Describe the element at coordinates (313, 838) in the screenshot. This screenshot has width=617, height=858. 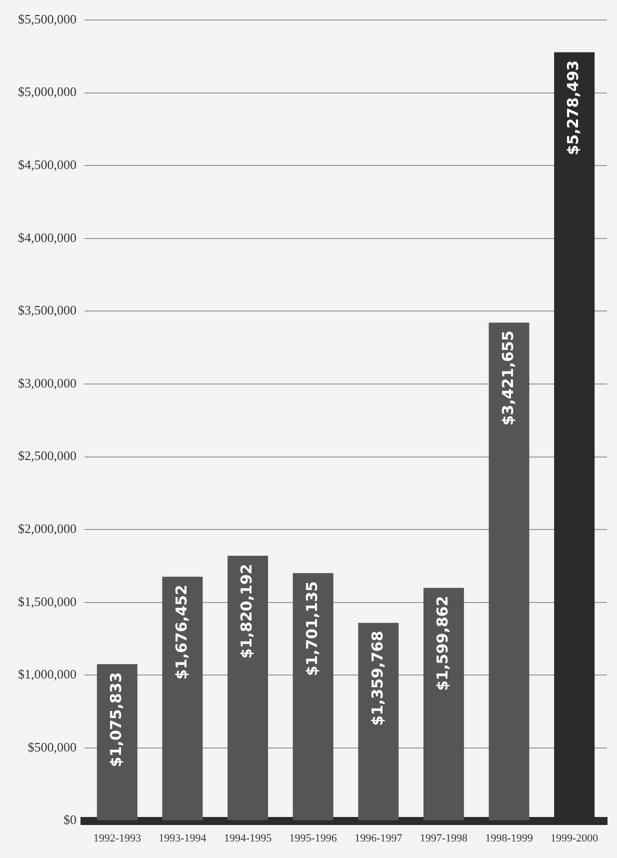
I see `x-tick-label: 1995-1996` at that location.